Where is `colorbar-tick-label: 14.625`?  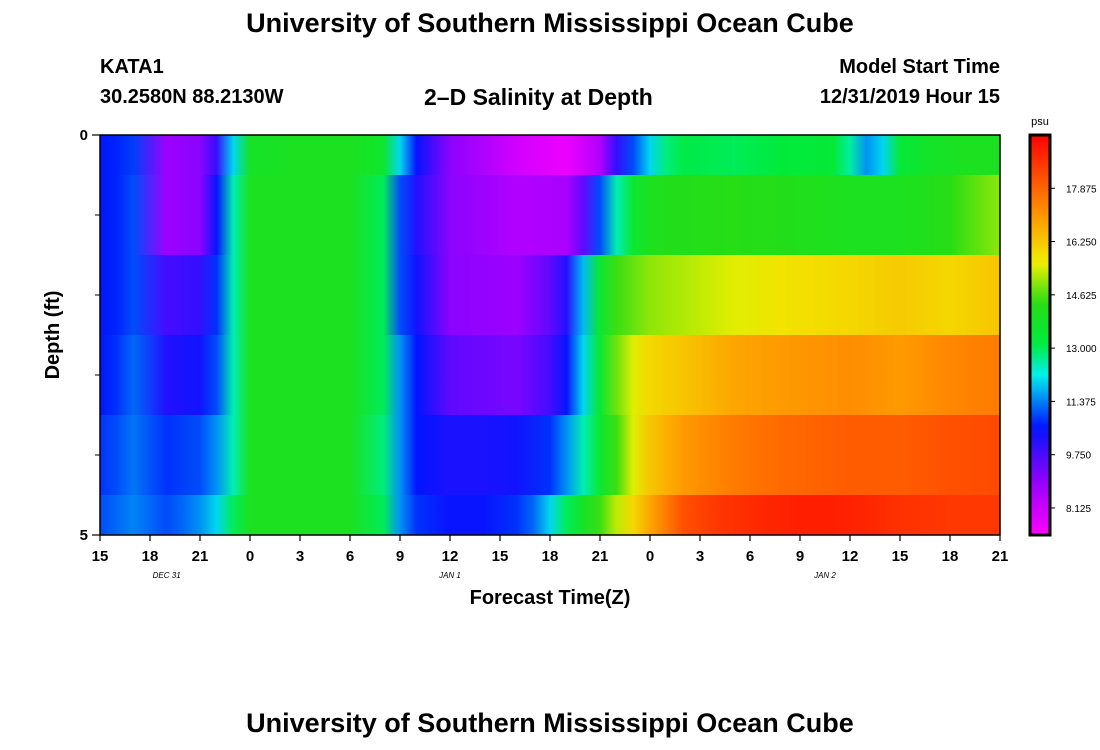 colorbar-tick-label: 14.625 is located at coordinates (1081, 296).